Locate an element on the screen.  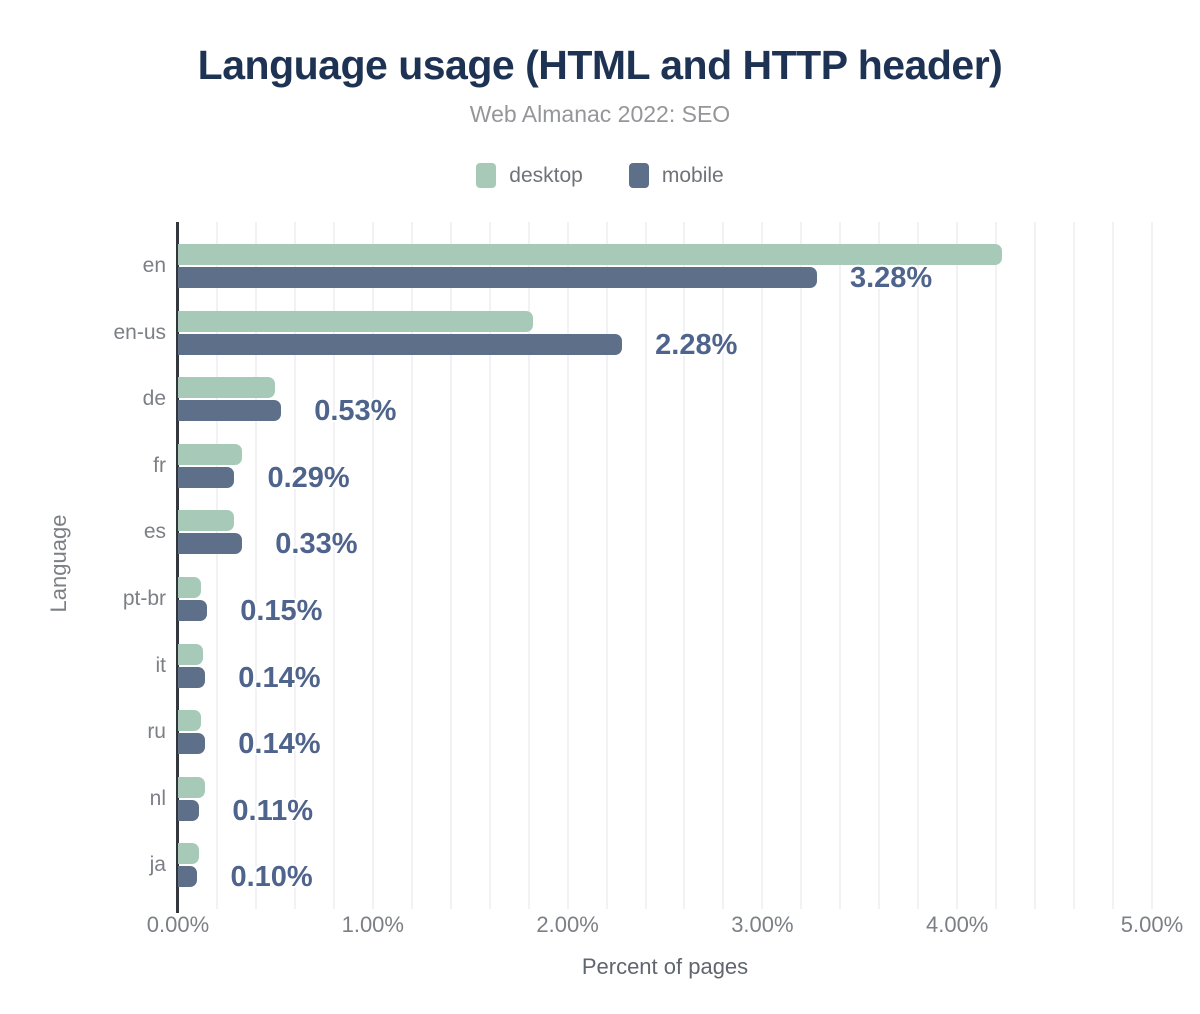
category-label-en-us: en-us is located at coordinates (139, 332).